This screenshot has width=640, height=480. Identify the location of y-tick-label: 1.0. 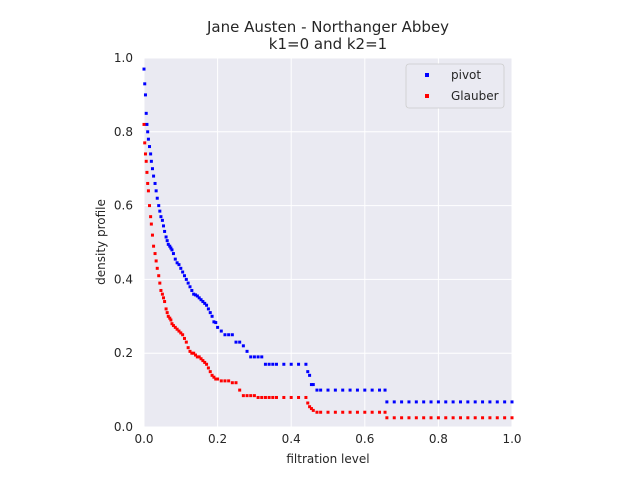
(123, 58).